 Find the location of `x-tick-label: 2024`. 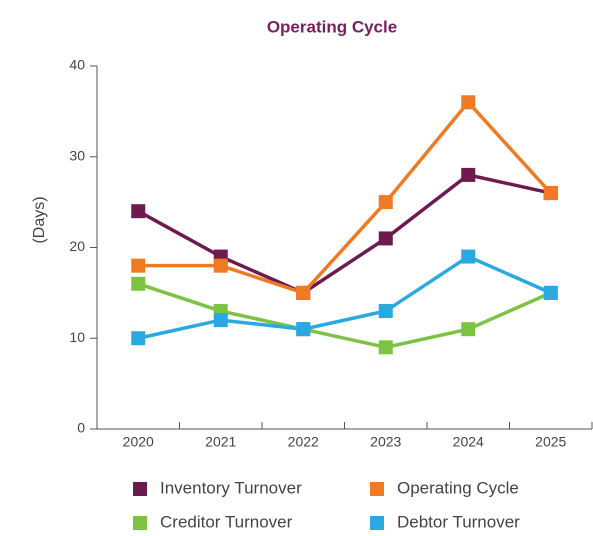

x-tick-label: 2024 is located at coordinates (468, 442).